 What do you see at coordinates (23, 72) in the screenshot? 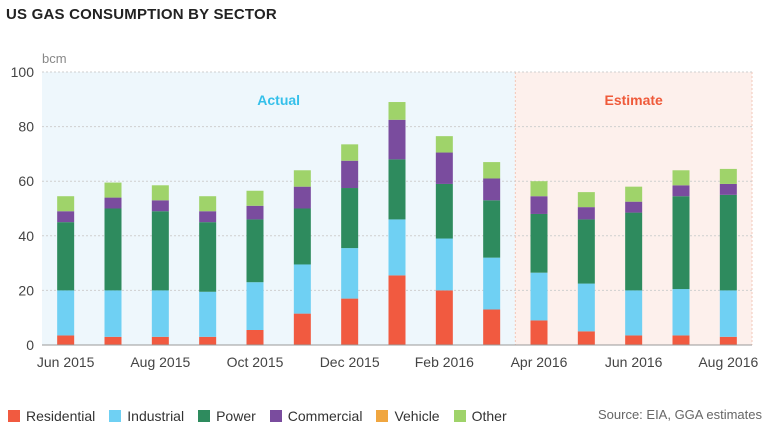
I see `y-tick-label: 100` at bounding box center [23, 72].